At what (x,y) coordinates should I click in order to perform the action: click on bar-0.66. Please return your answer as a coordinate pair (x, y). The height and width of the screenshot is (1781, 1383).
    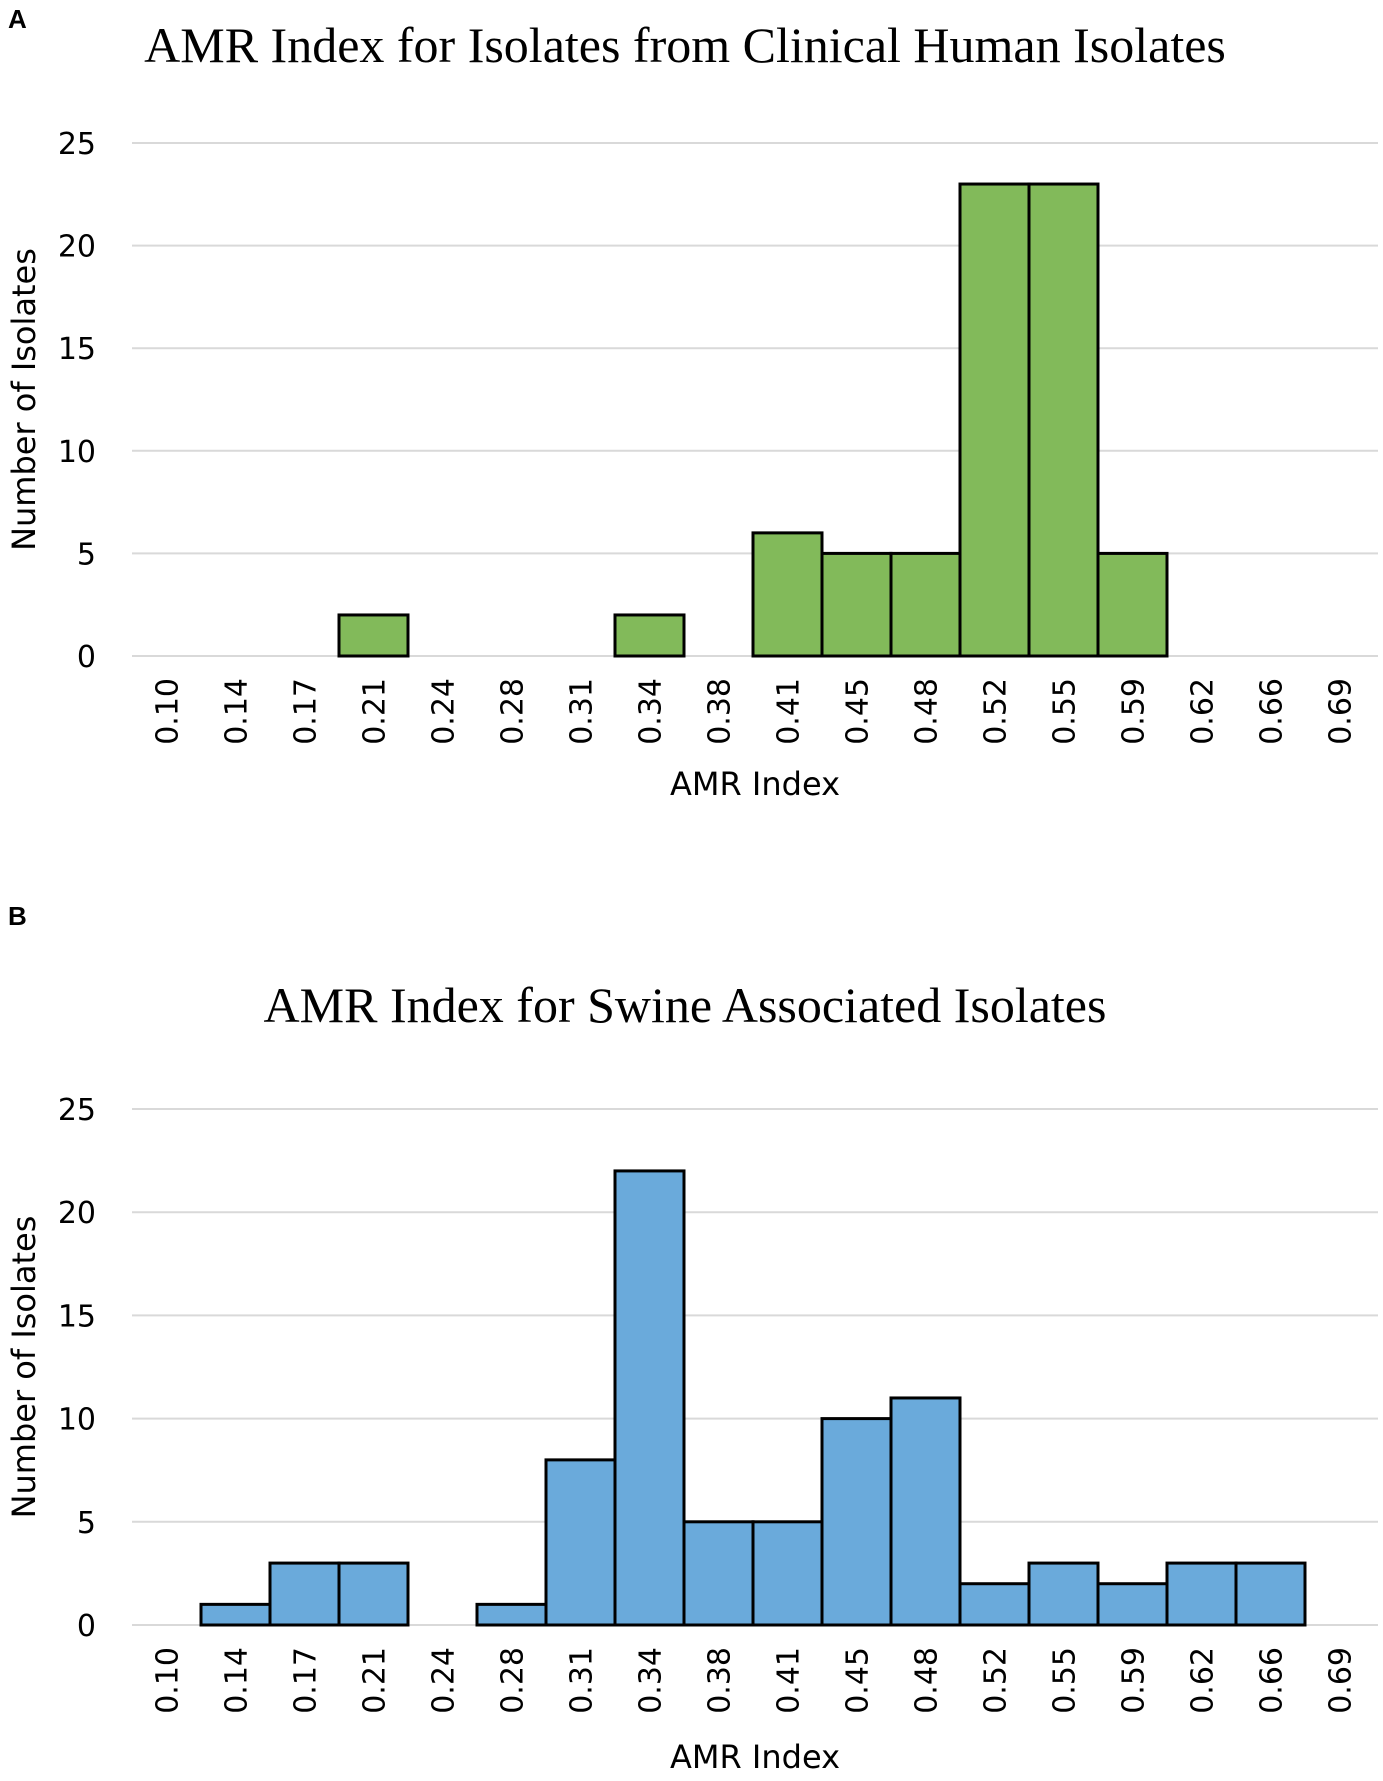
    Looking at the image, I should click on (1270, 1594).